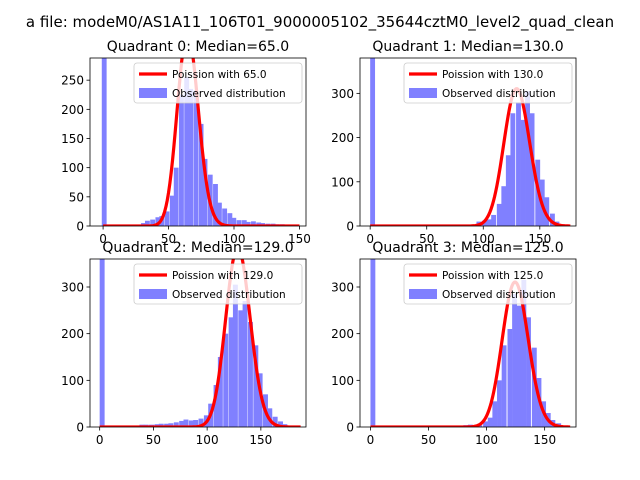 Image resolution: width=640 pixels, height=480 pixels. I want to click on legend: Poission with 65.0 Observed distribution, so click(218, 83).